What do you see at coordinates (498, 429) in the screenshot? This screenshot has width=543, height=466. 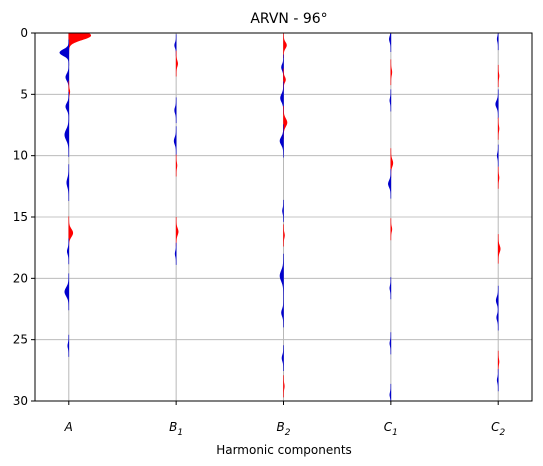 I see `x-tick-label: C2` at bounding box center [498, 429].